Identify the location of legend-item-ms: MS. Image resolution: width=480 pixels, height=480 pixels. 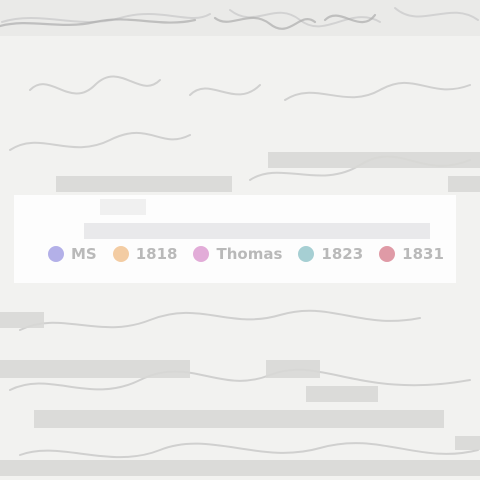
(72, 254).